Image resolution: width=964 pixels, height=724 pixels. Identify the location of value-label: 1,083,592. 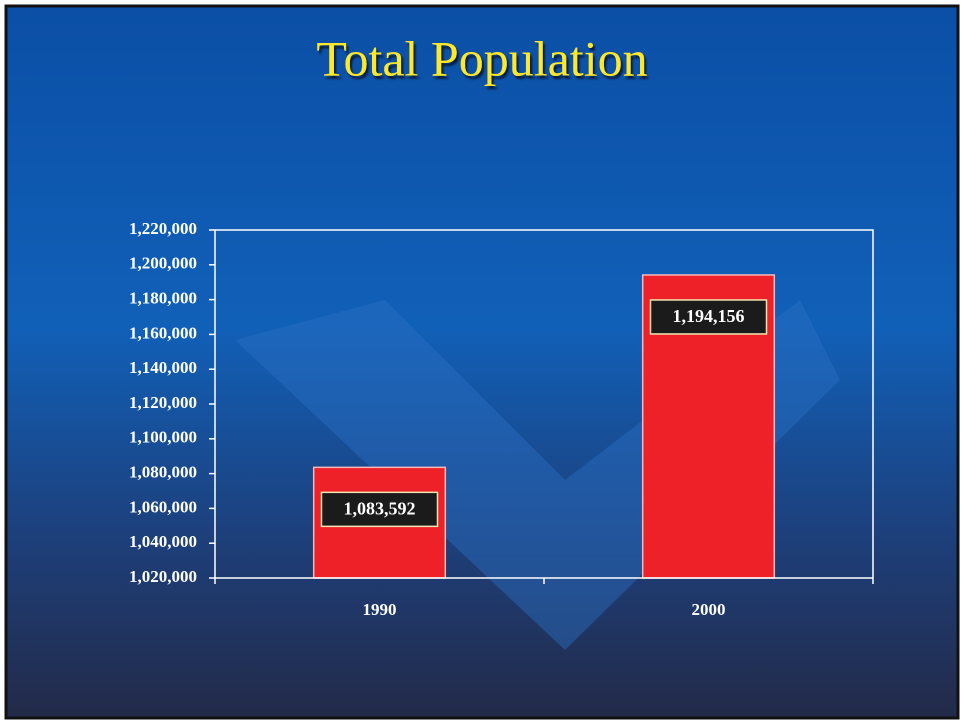
(380, 508).